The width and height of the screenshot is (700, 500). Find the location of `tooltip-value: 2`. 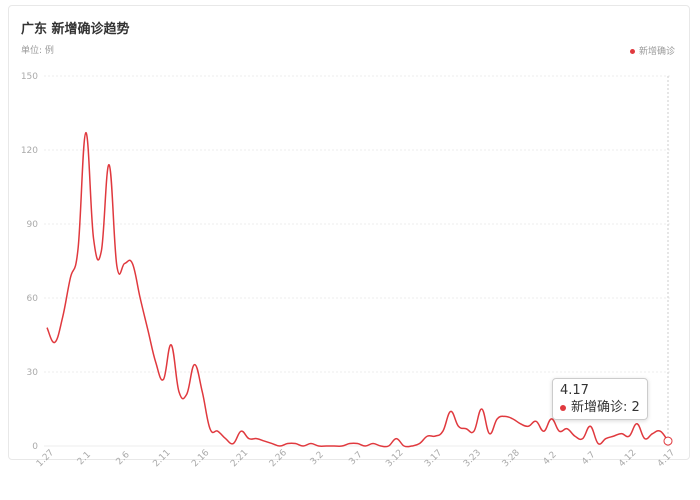

tooltip-value: 2 is located at coordinates (635, 407).